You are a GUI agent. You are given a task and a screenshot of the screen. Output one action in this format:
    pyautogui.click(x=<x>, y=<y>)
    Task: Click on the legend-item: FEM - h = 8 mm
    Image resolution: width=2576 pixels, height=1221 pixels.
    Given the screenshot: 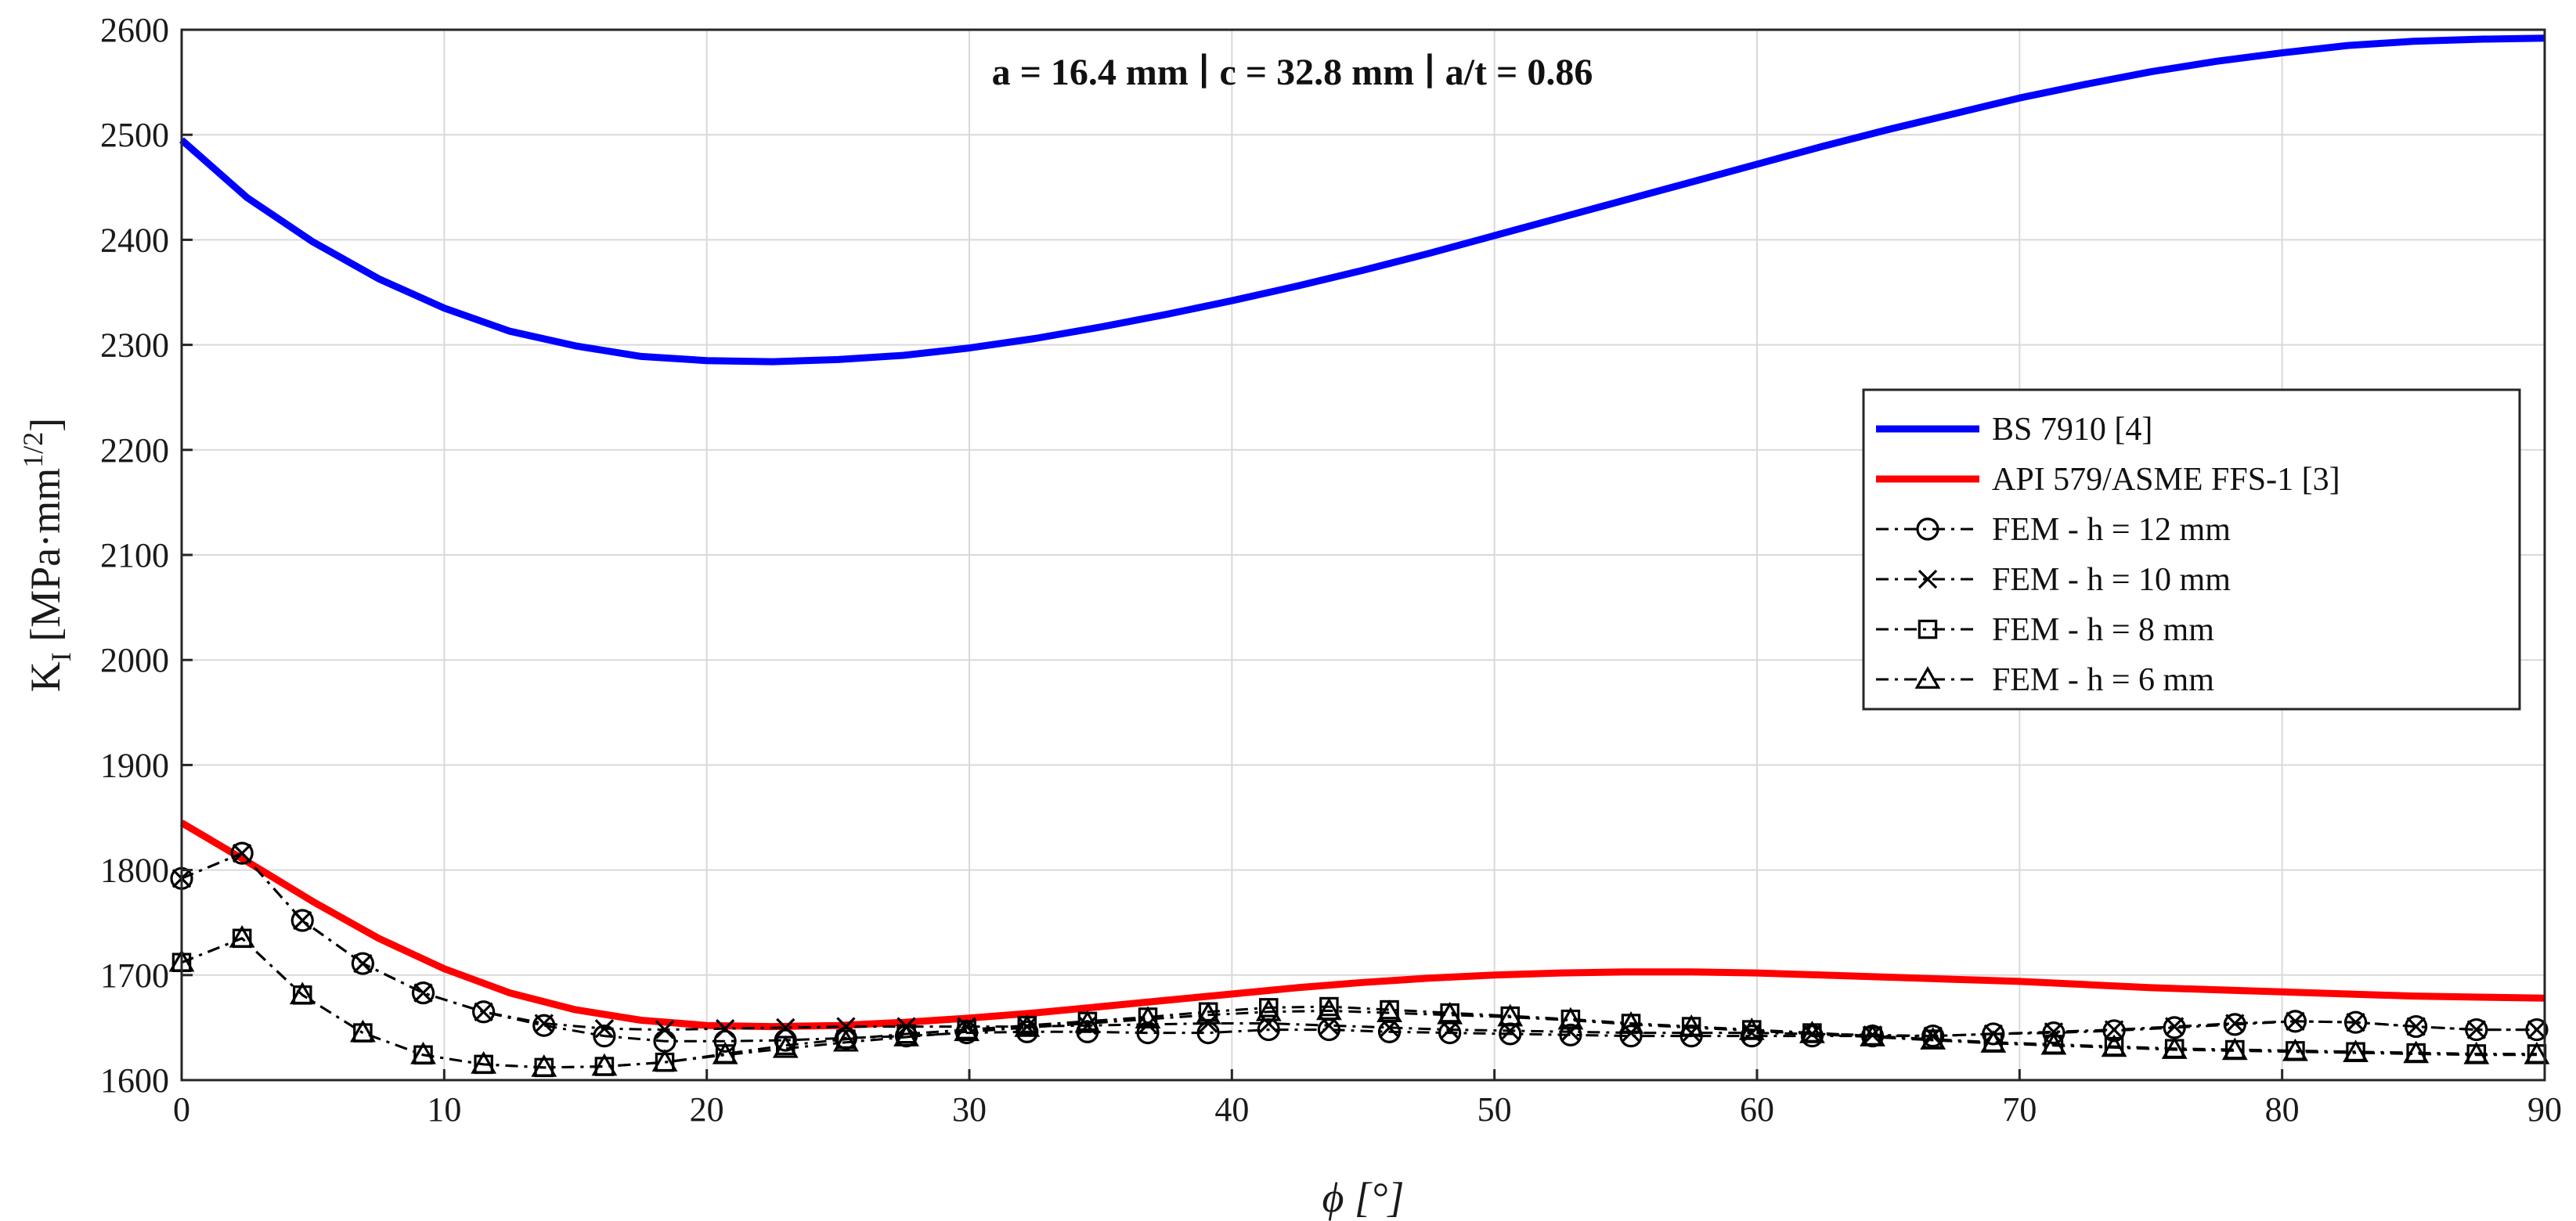 What is the action you would take?
    pyautogui.click(x=2045, y=630)
    